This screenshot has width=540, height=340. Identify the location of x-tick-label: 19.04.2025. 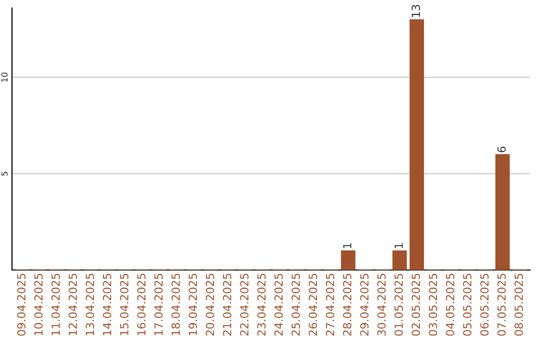
(193, 305).